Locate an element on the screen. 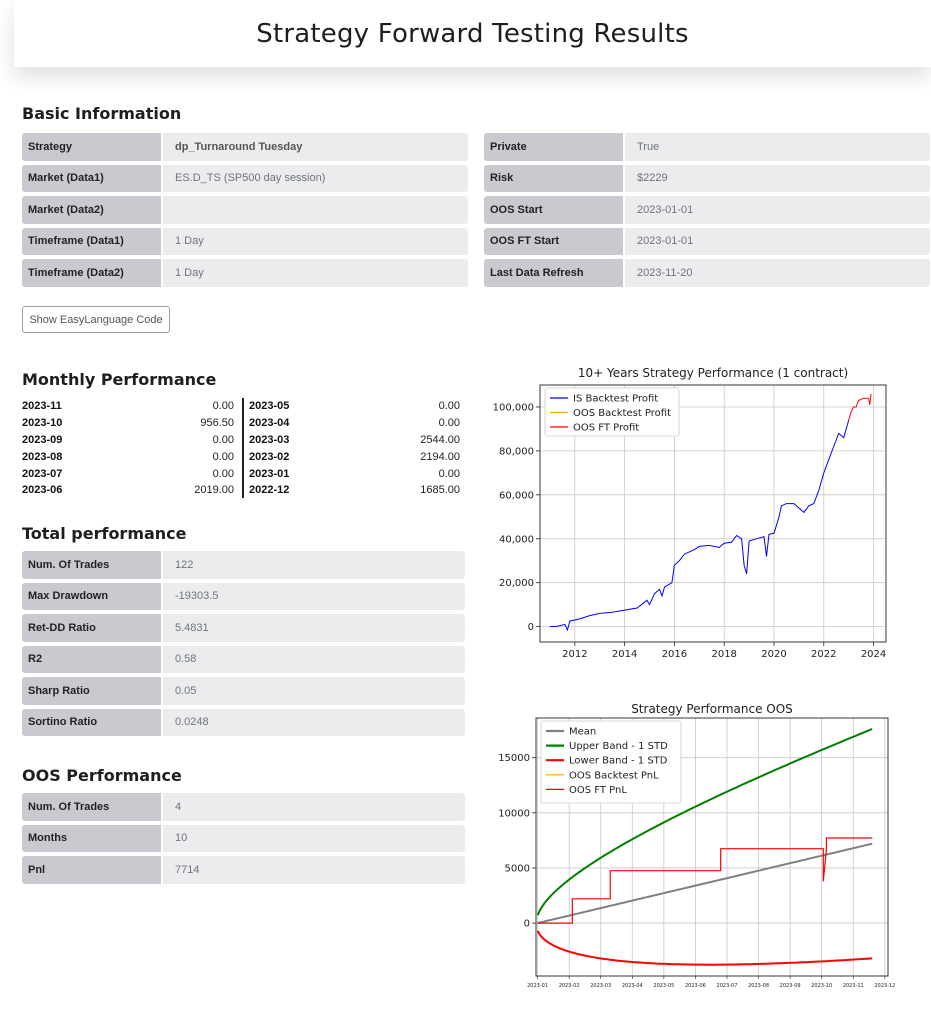 The width and height of the screenshot is (931, 1024). info-value: 122 is located at coordinates (314, 565).